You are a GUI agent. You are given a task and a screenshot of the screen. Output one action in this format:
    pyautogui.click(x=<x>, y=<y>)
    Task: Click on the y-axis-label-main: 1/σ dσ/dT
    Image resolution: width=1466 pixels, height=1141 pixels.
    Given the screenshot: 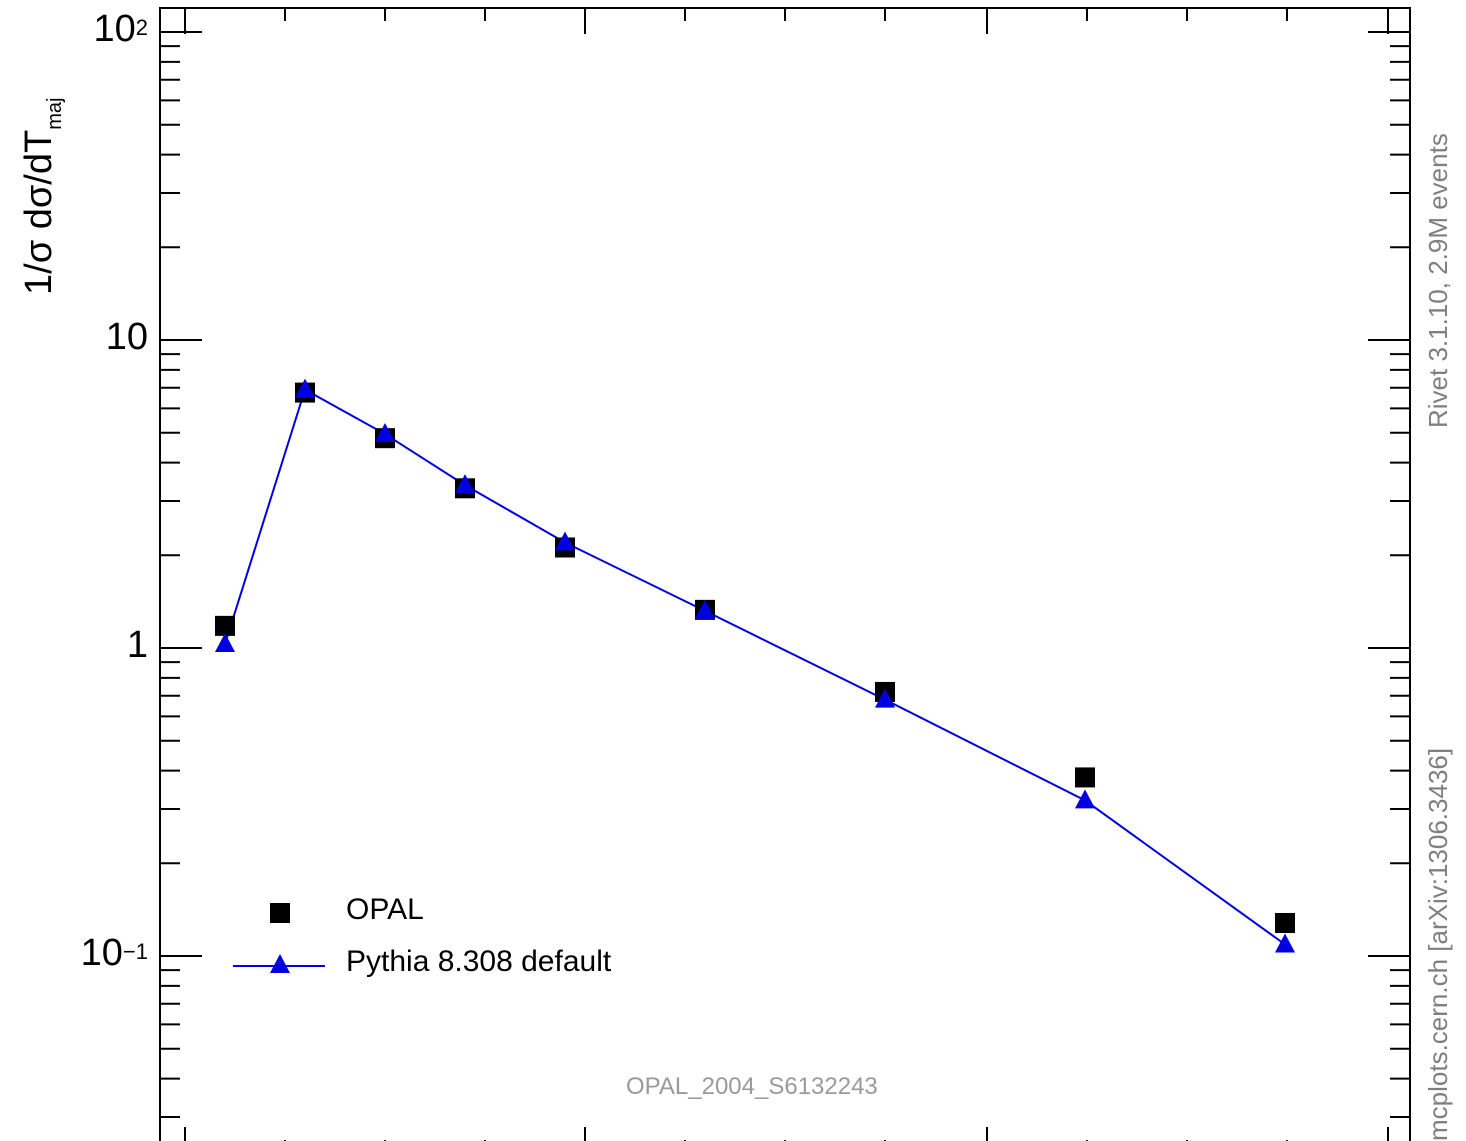 What is the action you would take?
    pyautogui.click(x=39, y=212)
    